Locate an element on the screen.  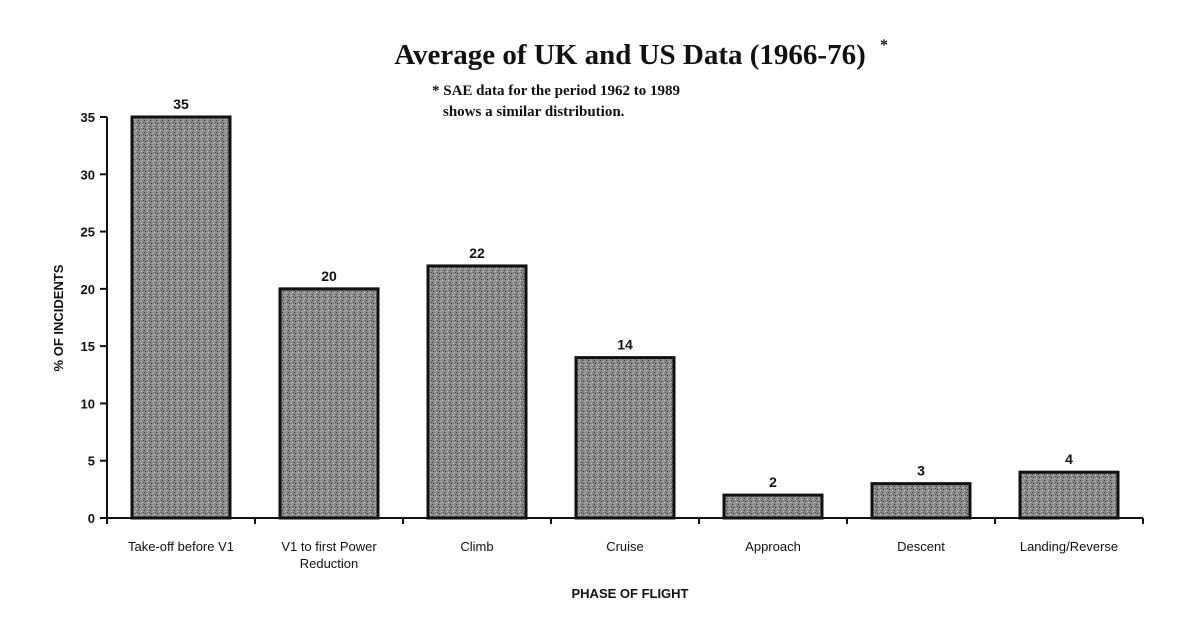
annotation-line-2: shows a similar distribution. is located at coordinates (534, 112).